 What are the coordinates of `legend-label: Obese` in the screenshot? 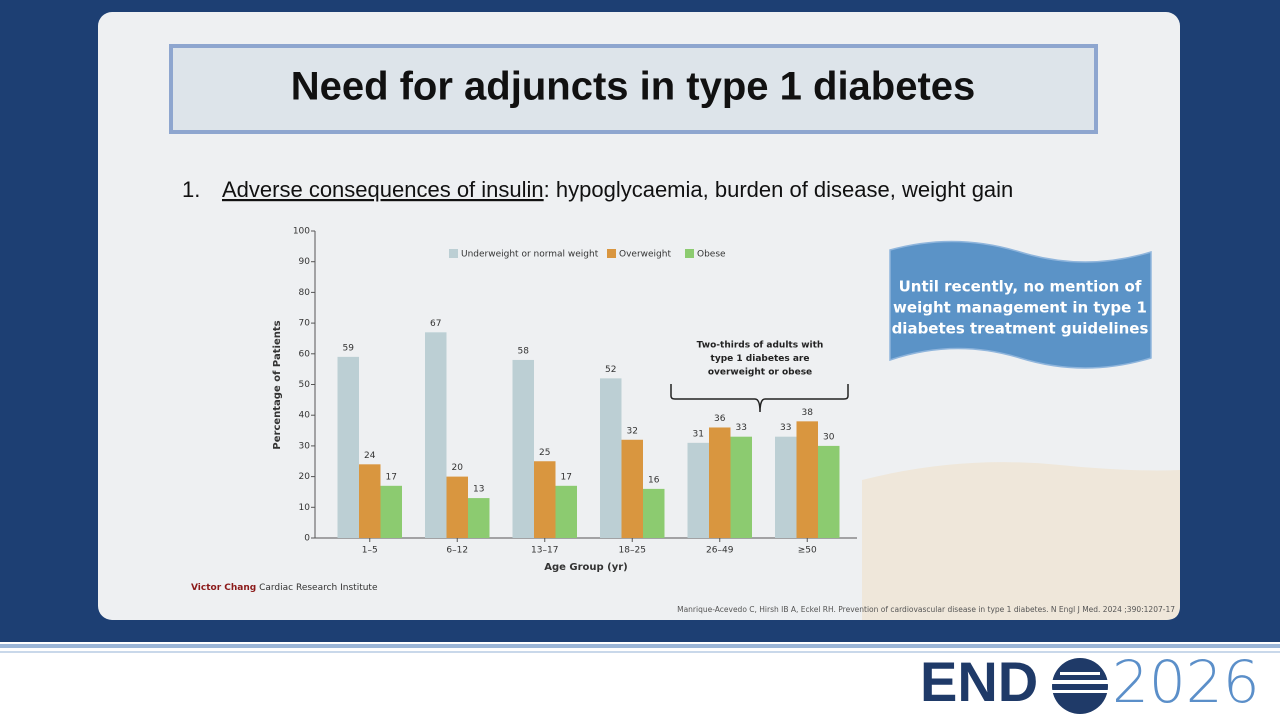 It's located at (711, 255).